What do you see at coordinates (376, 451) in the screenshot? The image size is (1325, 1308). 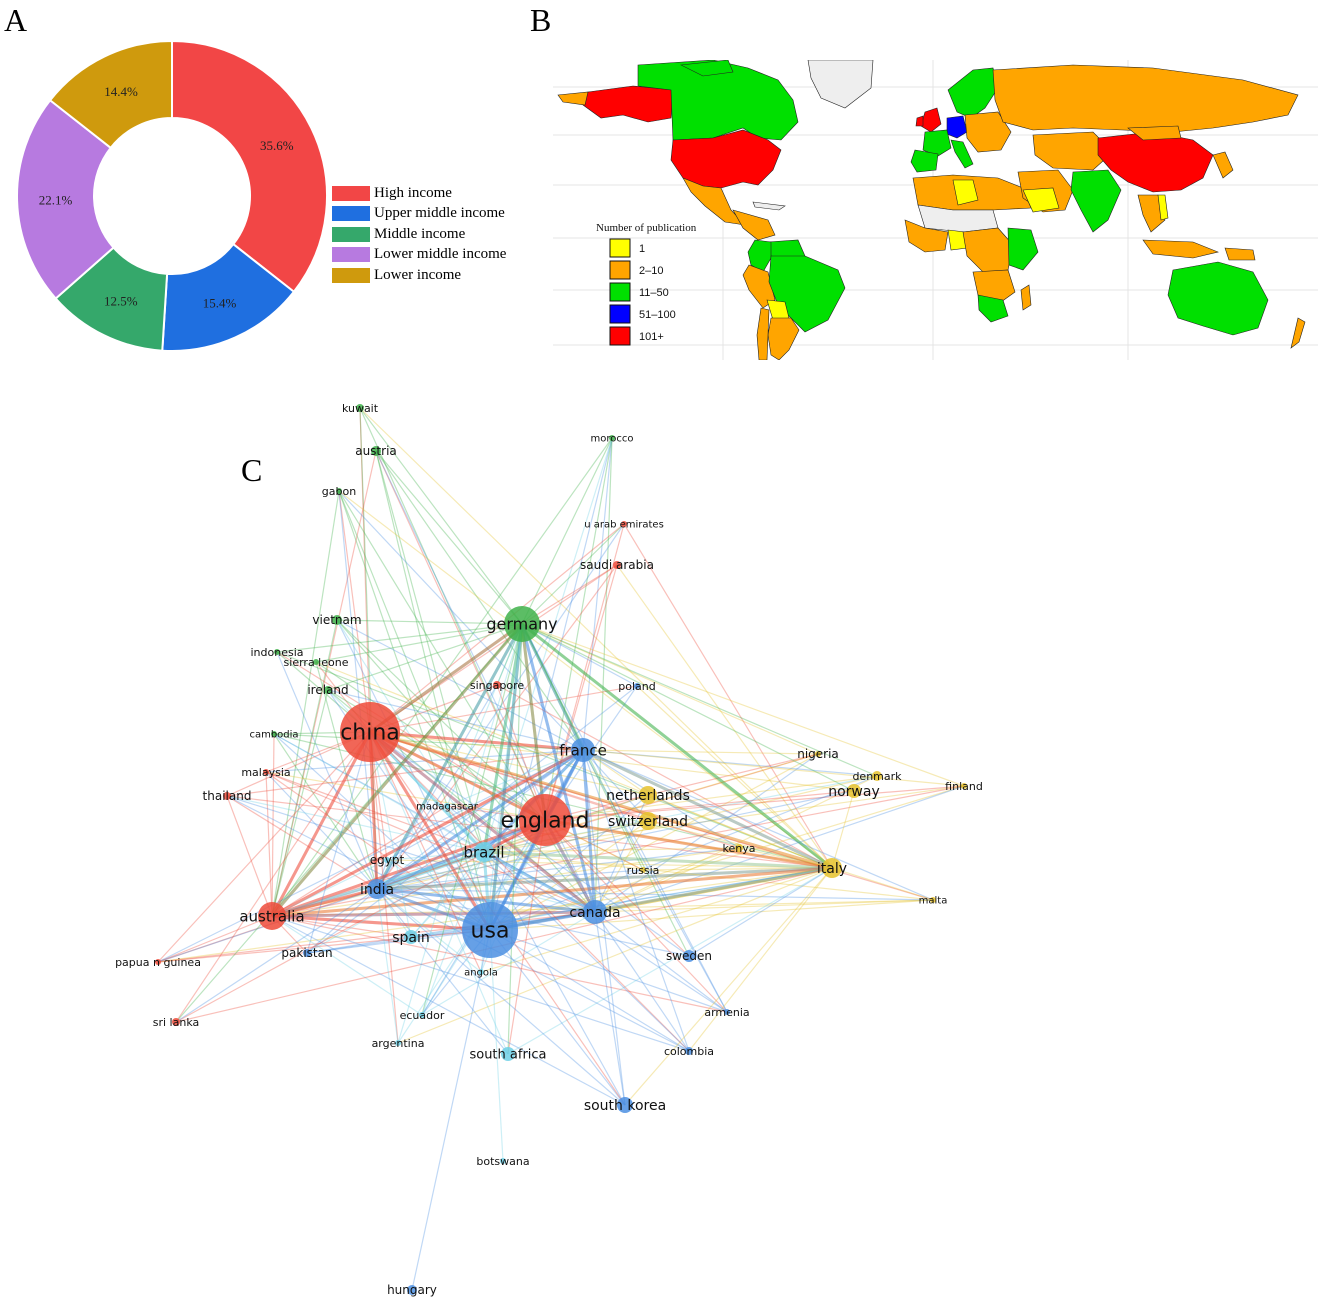 I see `network-node-label: austria` at bounding box center [376, 451].